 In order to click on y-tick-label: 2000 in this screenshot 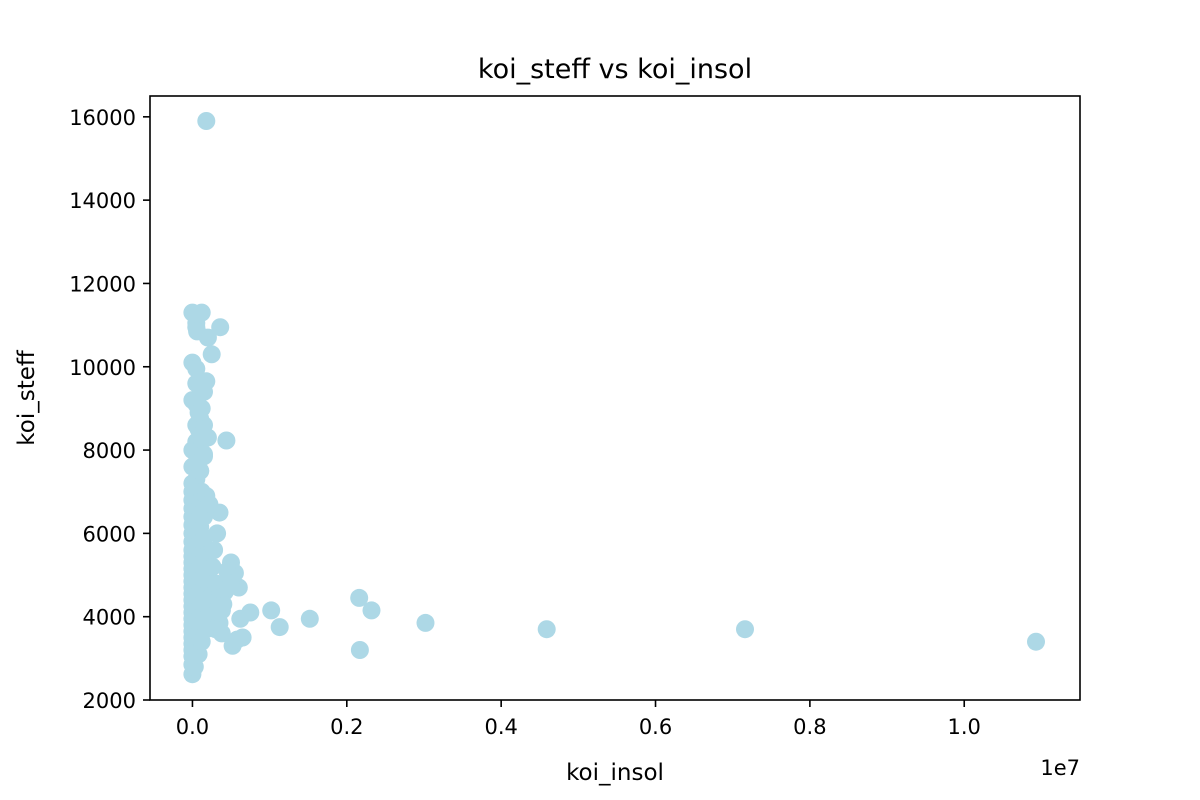, I will do `click(109, 701)`.